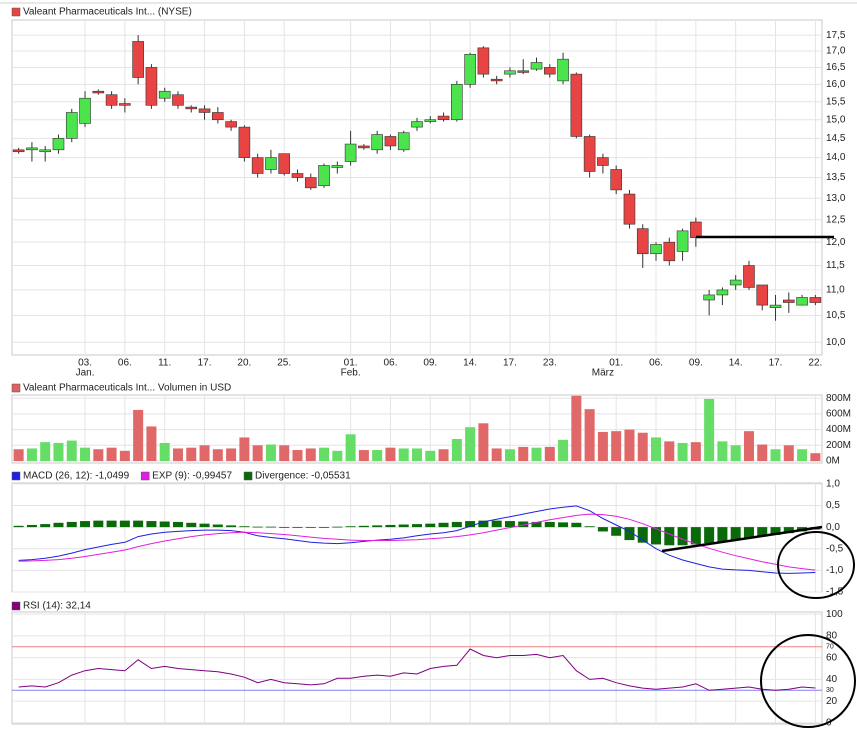 Image resolution: width=857 pixels, height=751 pixels. Describe the element at coordinates (417, 539) in the screenshot. I see `macd-line` at that location.